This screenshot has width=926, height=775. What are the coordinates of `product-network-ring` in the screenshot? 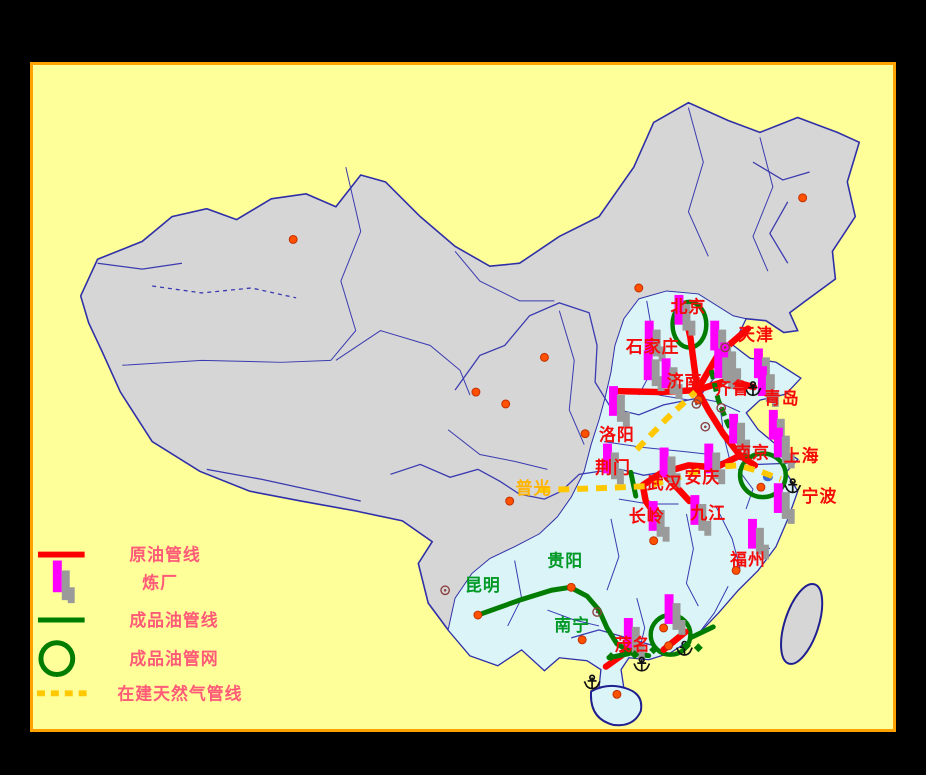 It's located at (762, 475).